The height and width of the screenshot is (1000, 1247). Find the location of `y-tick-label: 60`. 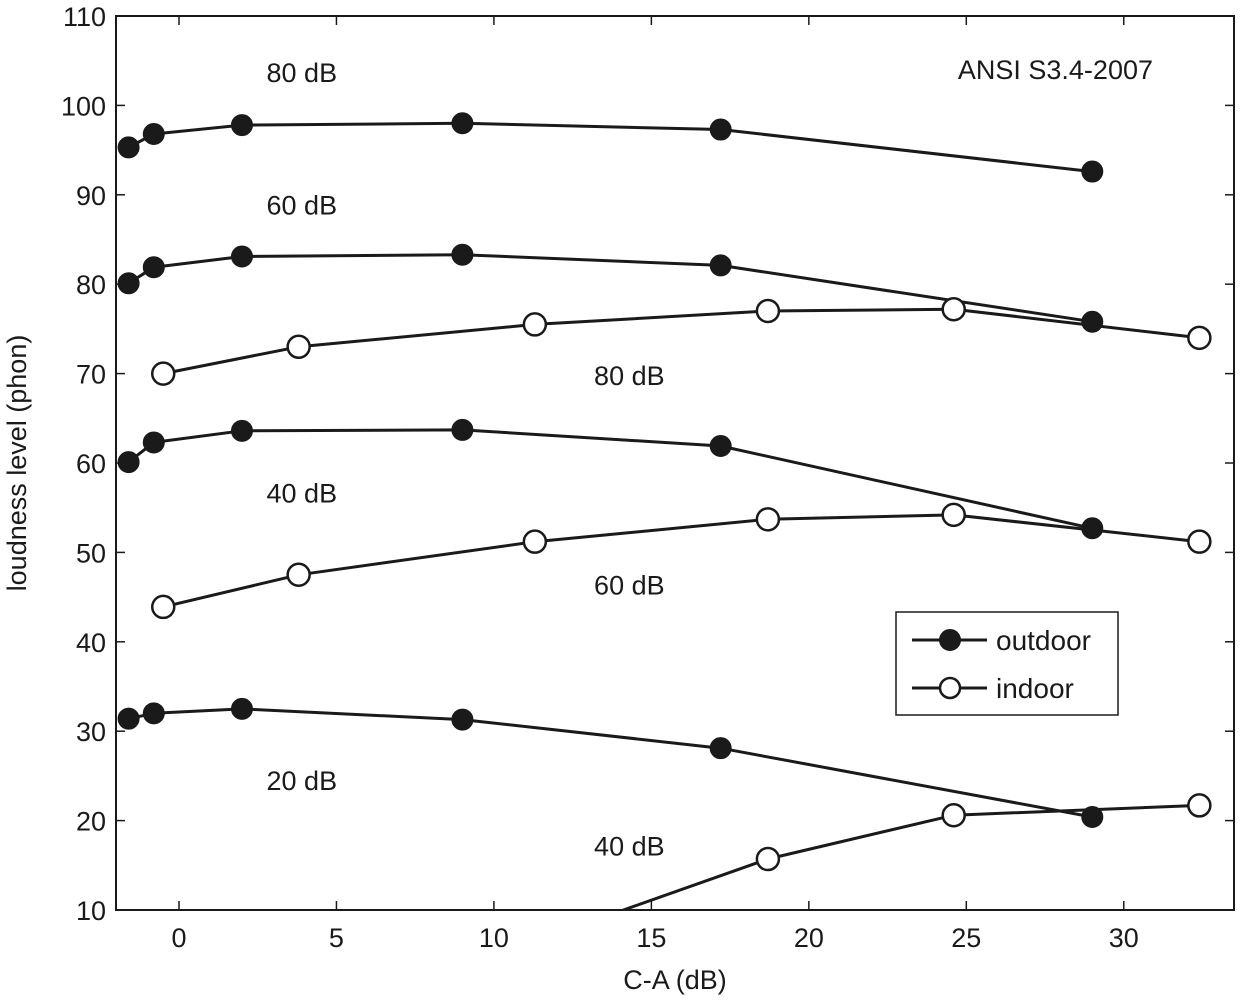

y-tick-label: 60 is located at coordinates (91, 464).